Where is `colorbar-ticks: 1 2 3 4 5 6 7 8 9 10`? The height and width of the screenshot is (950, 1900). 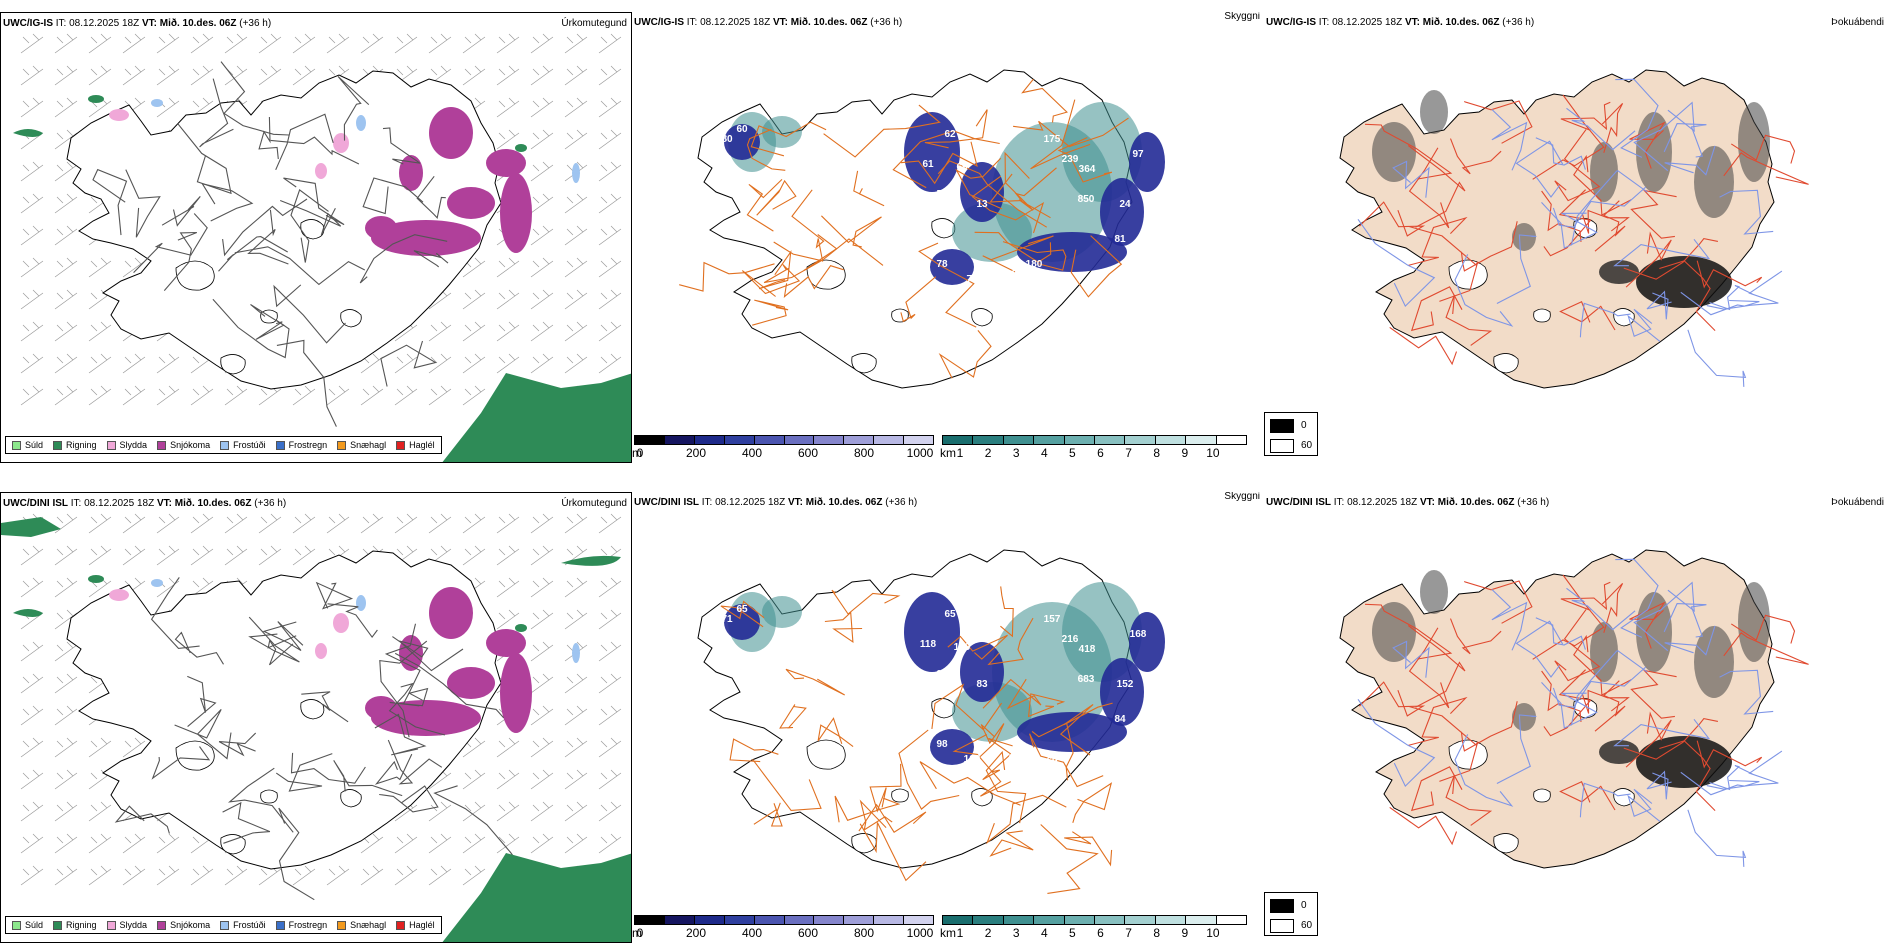
colorbar-ticks: 1 2 3 4 5 6 7 8 9 10 is located at coordinates (1094, 453).